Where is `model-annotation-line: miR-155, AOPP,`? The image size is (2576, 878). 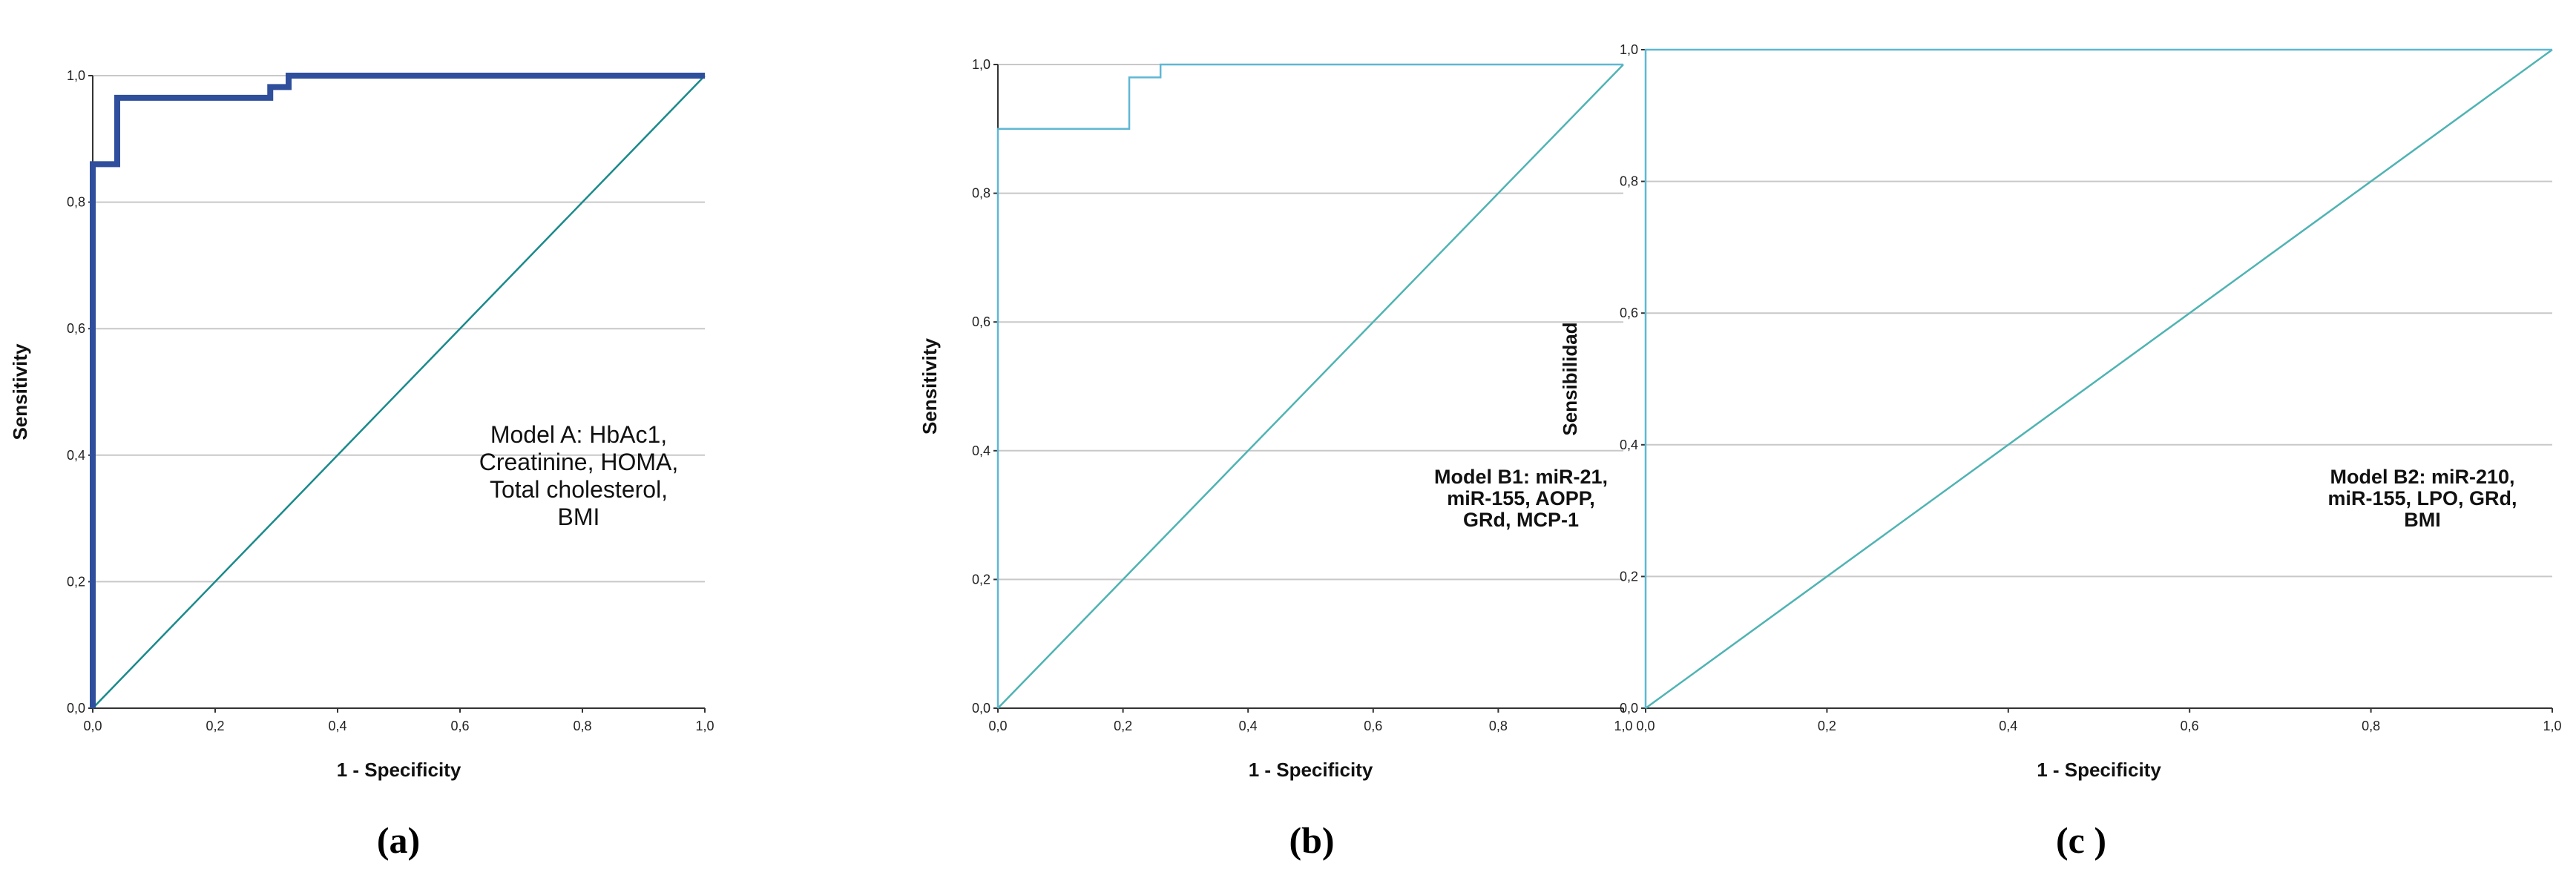
model-annotation-line: miR-155, AOPP, is located at coordinates (1521, 498).